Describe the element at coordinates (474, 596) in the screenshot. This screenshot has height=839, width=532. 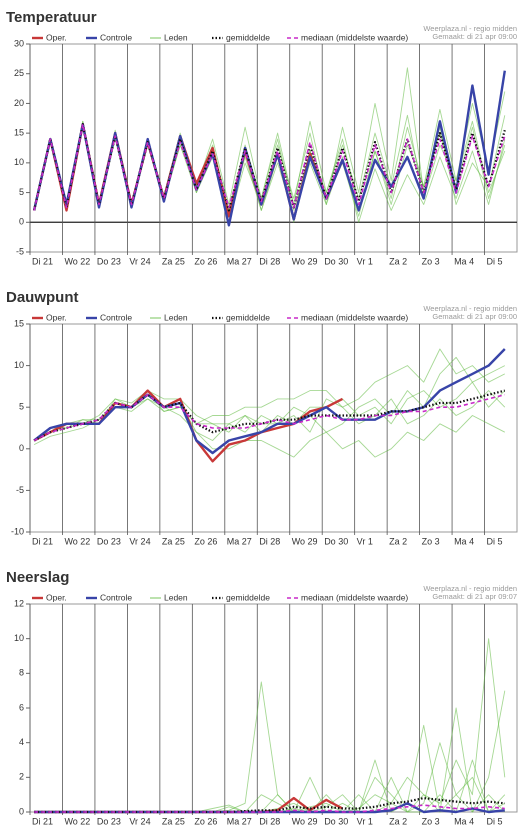
I see `made-label: Gemaakt: di 21 apr 09:07` at that location.